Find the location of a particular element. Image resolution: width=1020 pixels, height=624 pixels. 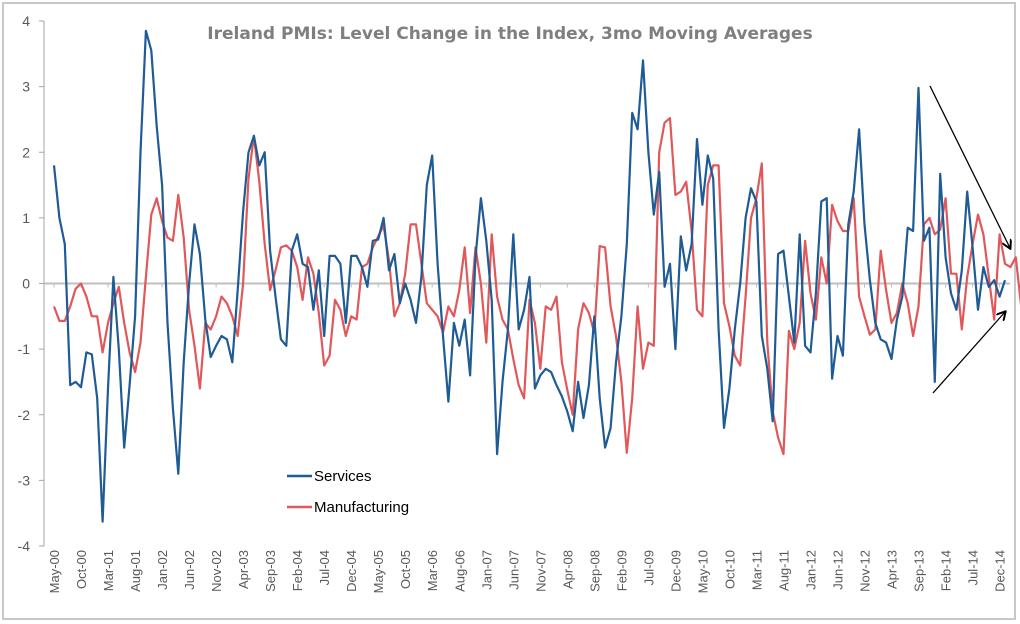

y-tick-label: 0 is located at coordinates (26, 284).